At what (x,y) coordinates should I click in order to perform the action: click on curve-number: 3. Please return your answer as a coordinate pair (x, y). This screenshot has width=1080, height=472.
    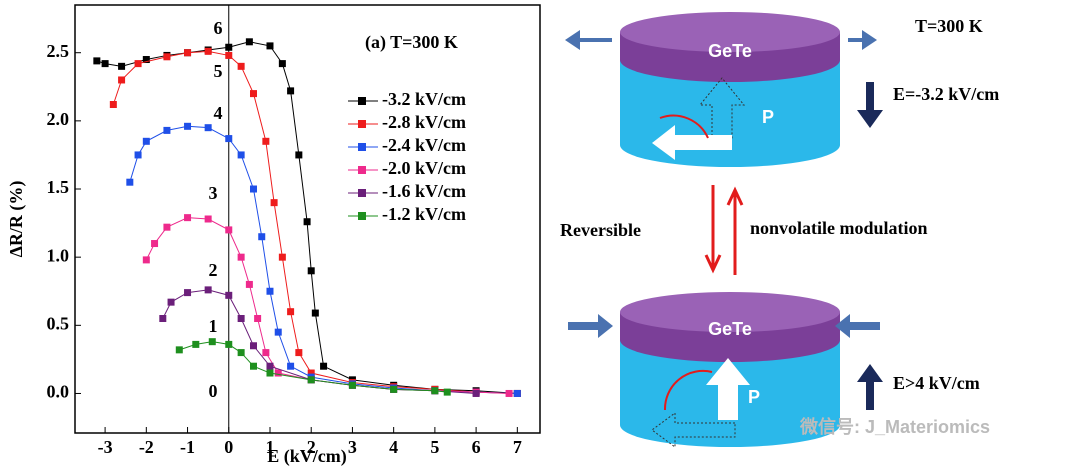
    Looking at the image, I should click on (213, 193).